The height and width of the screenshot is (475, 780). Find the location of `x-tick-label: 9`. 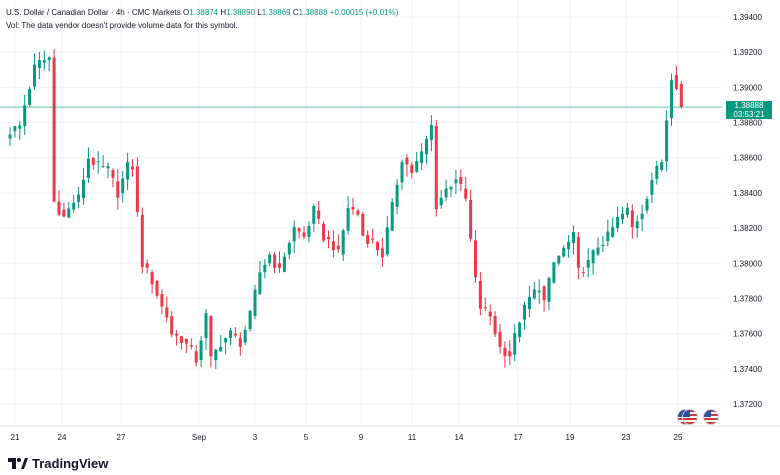

x-tick-label: 9 is located at coordinates (361, 437).